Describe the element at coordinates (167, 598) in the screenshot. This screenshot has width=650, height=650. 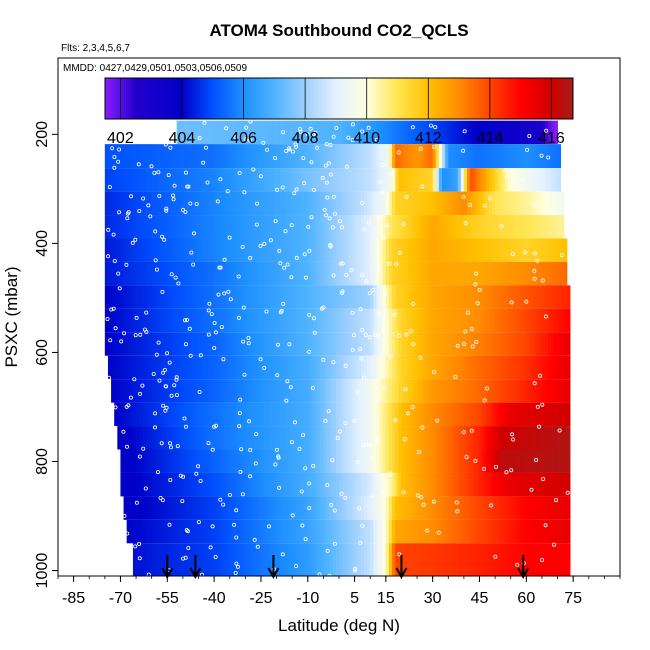
I see `x-tick-label: -55` at that location.